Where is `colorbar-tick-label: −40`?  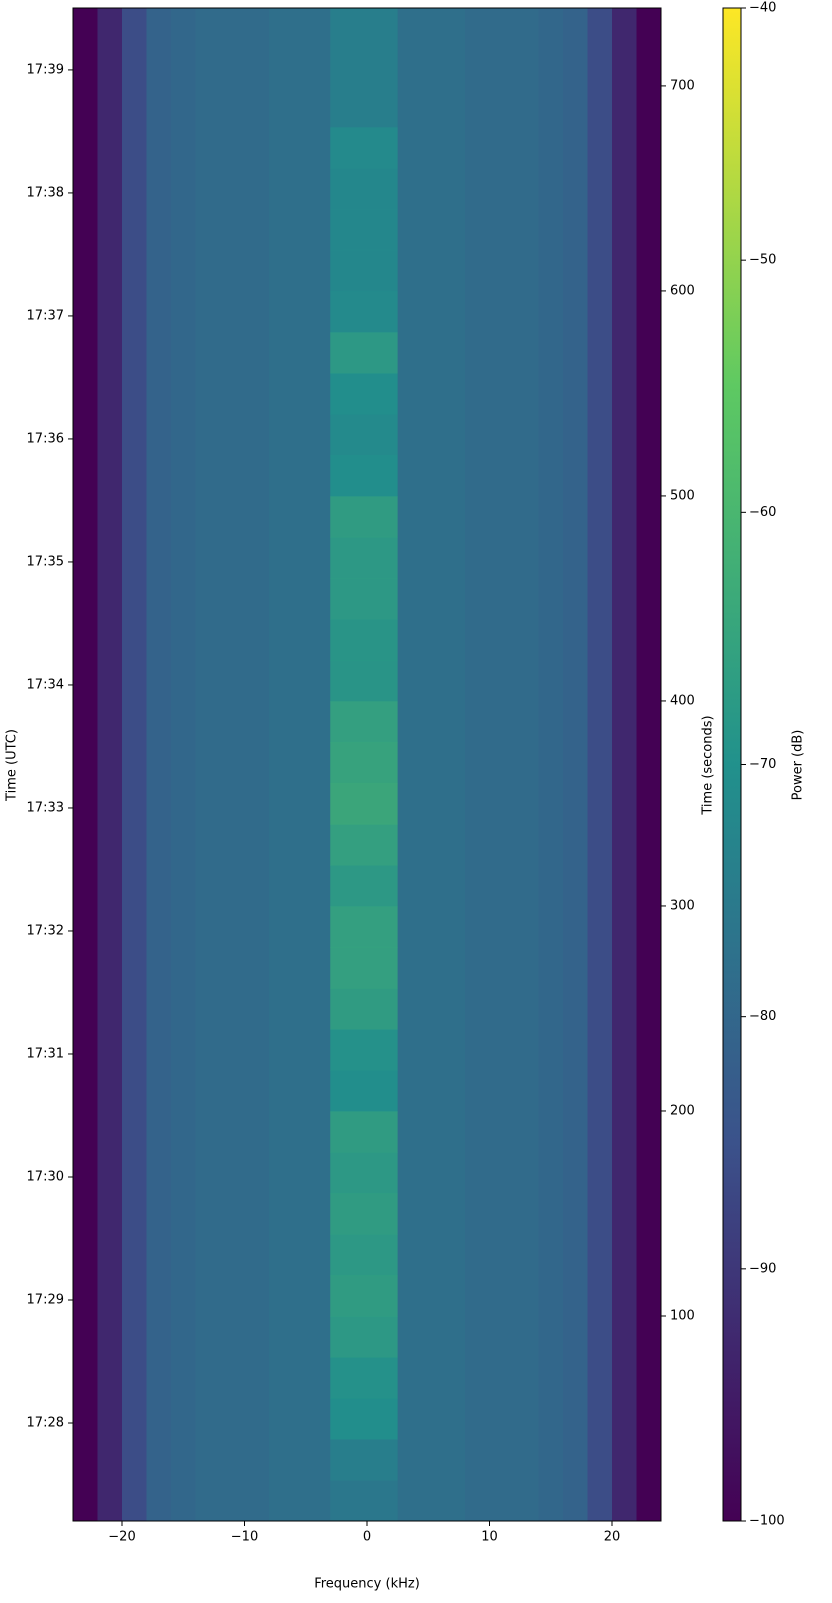 colorbar-tick-label: −40 is located at coordinates (762, 8).